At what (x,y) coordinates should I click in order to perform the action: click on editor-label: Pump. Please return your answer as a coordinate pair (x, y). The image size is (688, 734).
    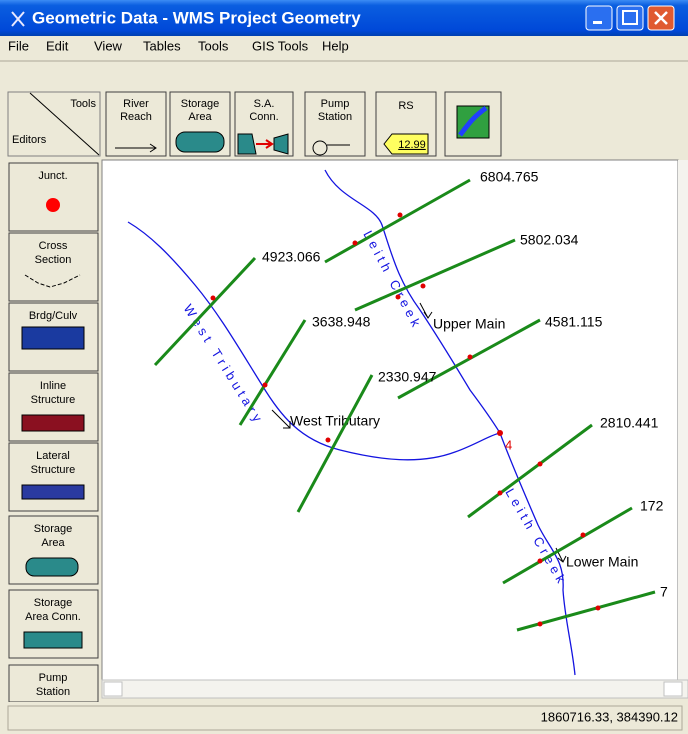
    Looking at the image, I should click on (53, 678).